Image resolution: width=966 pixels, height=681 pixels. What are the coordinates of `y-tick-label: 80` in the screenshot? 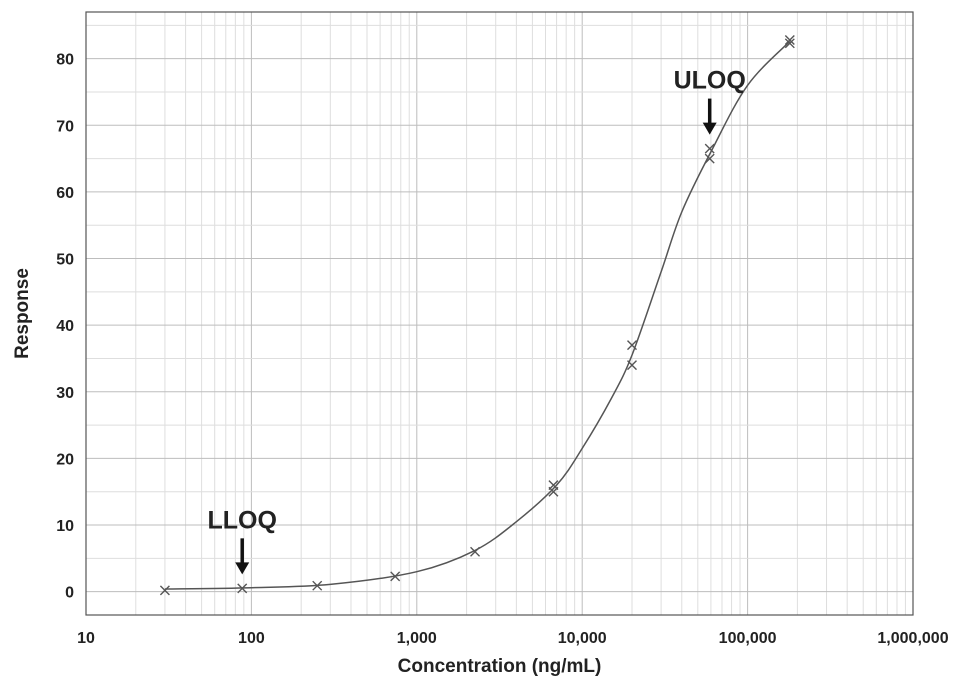 It's located at (65, 60).